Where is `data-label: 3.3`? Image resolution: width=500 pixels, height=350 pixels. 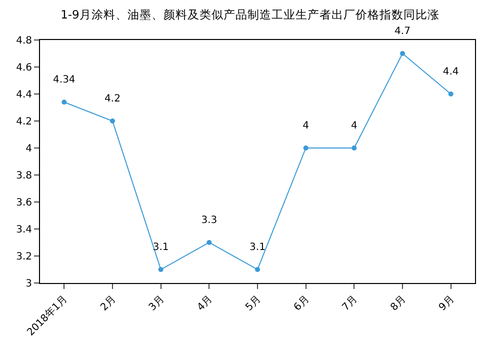 data-label: 3.3 is located at coordinates (209, 220).